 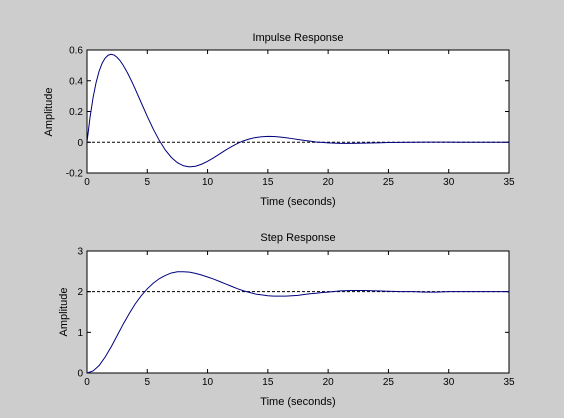 What do you see at coordinates (329, 382) in the screenshot?
I see `step-xtick-label: 20` at bounding box center [329, 382].